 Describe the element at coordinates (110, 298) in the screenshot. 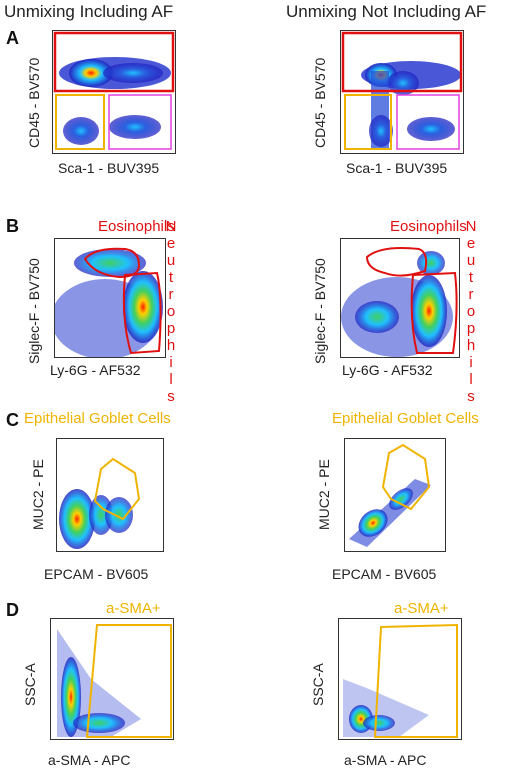

I see `panel-b-left-plot` at that location.